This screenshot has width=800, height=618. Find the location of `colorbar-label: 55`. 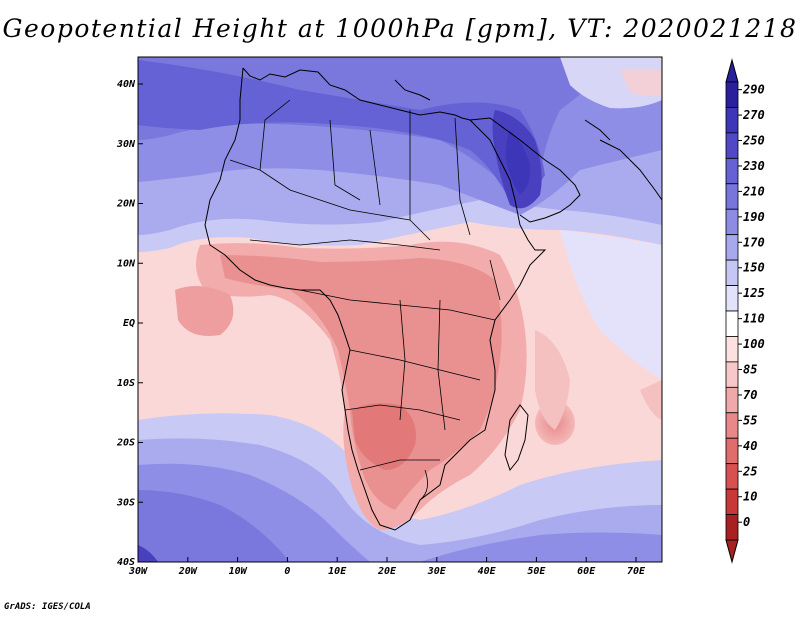

colorbar-label: 55 is located at coordinates (750, 420).